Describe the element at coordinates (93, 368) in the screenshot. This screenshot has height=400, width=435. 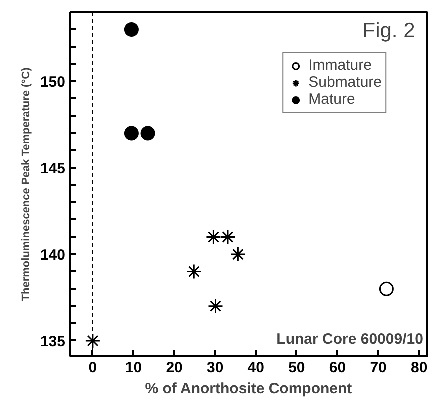
I see `x-tick-label: 0` at that location.